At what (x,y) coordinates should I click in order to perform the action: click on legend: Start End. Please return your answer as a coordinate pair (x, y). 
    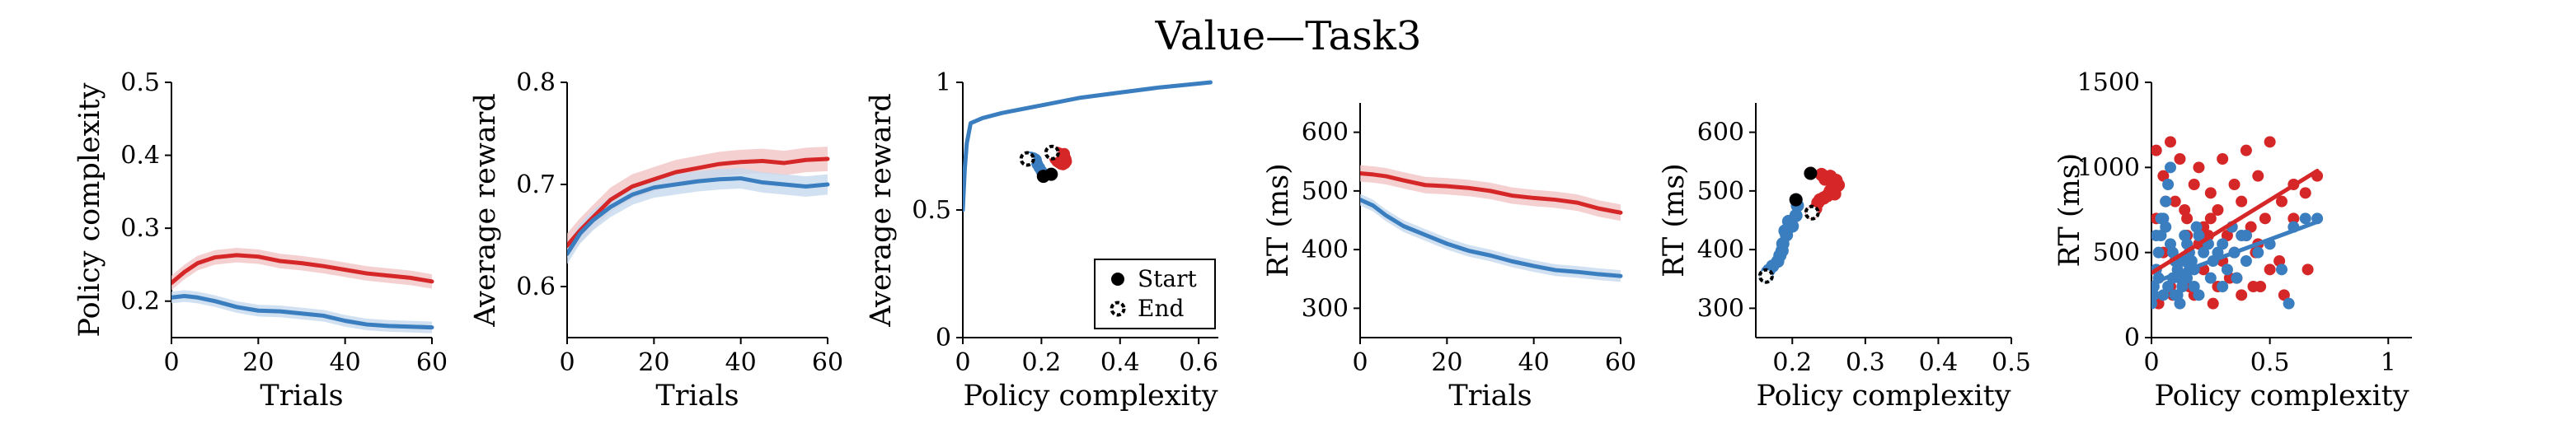
    Looking at the image, I should click on (1155, 294).